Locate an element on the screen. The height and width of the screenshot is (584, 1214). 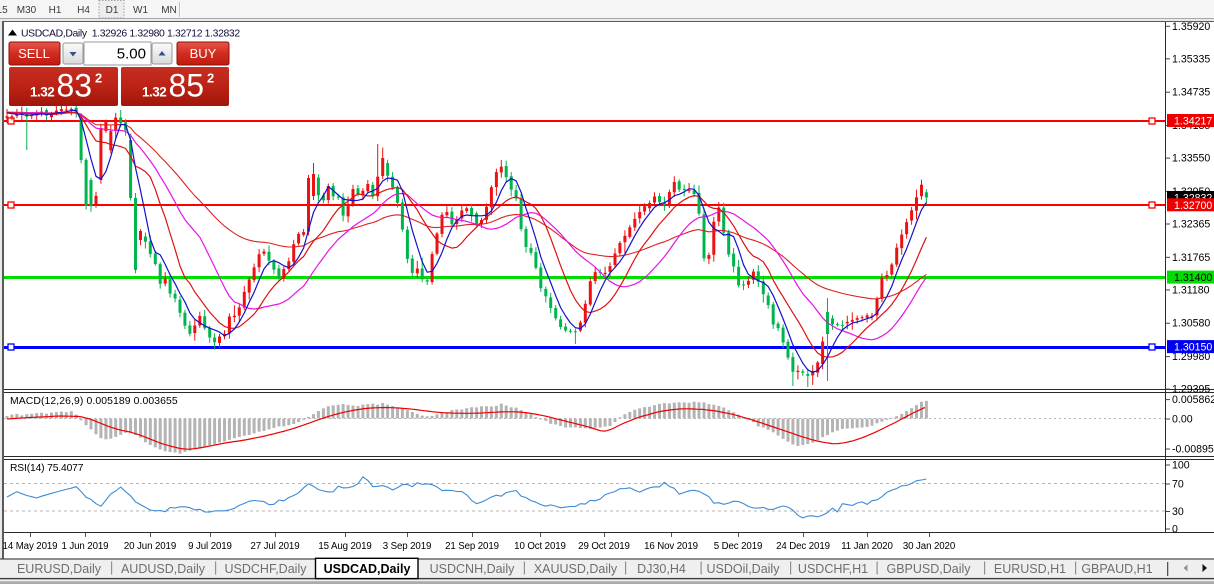
svg-text: D1 is located at coordinates (112, 10).